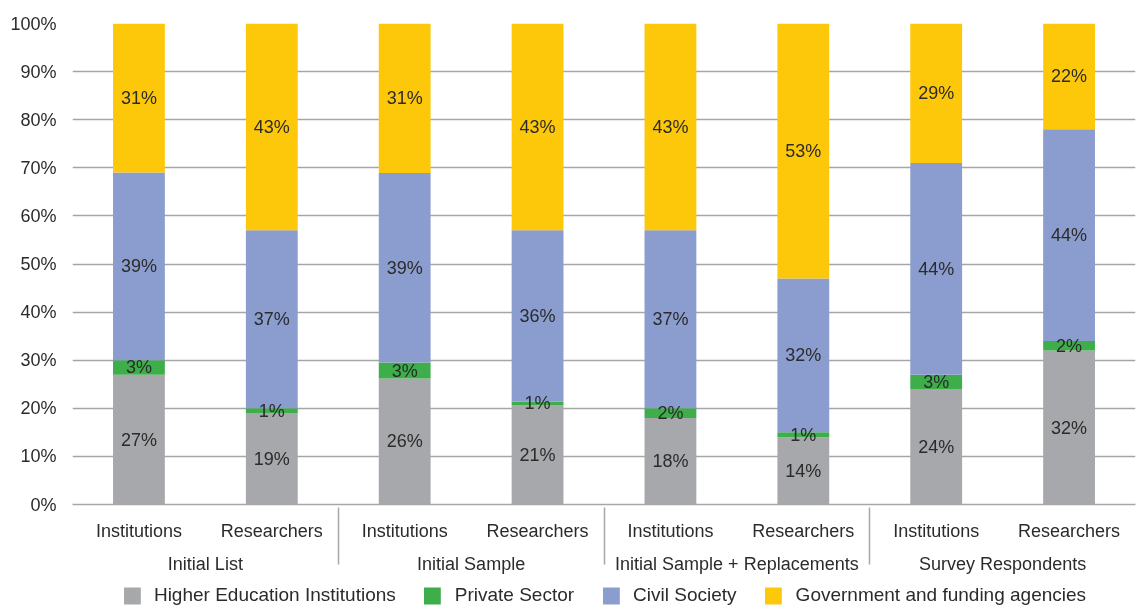  What do you see at coordinates (205, 563) in the screenshot?
I see `category-label: Initial List` at bounding box center [205, 563].